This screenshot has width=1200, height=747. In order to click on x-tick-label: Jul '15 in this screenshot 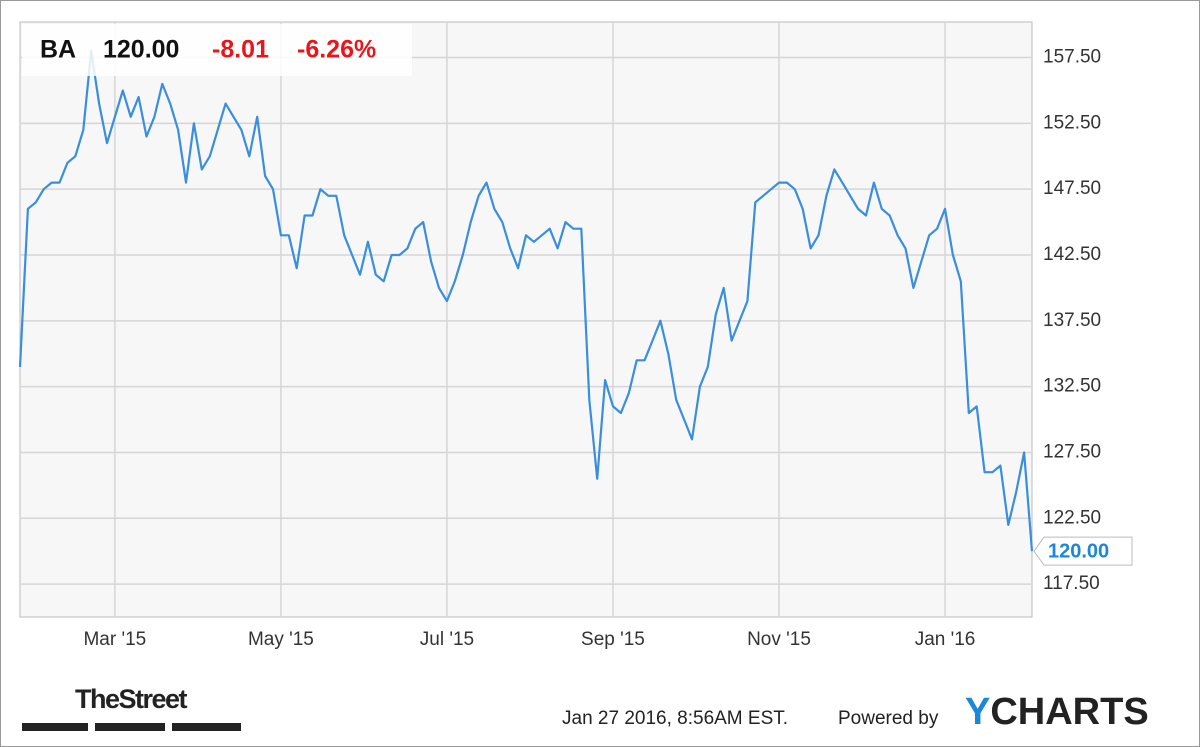, I will do `click(447, 639)`.